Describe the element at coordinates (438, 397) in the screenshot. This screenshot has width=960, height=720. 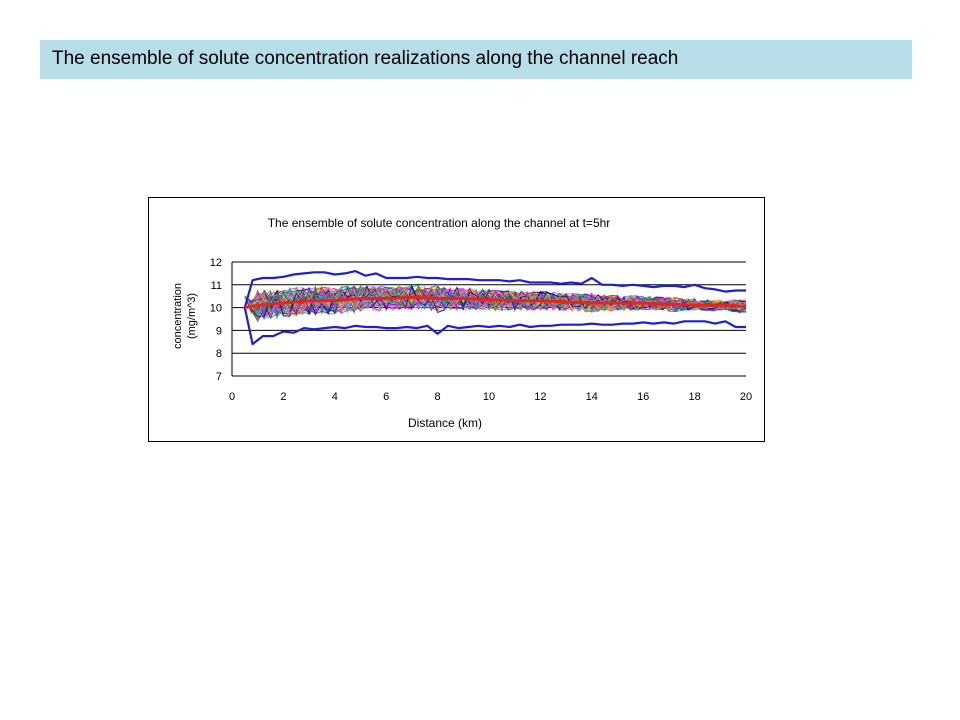
I see `x-tick-label: 8` at that location.